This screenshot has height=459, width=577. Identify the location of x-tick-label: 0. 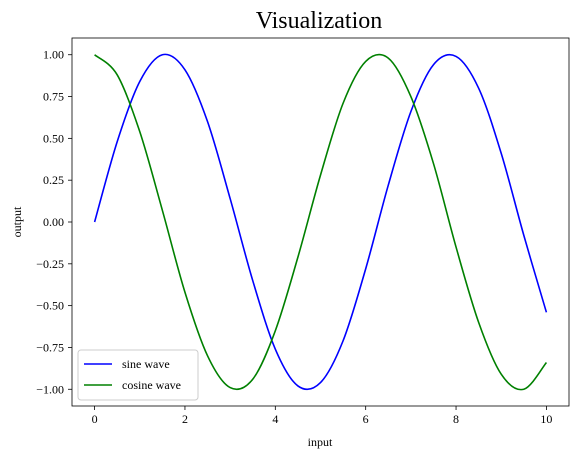
(95, 419).